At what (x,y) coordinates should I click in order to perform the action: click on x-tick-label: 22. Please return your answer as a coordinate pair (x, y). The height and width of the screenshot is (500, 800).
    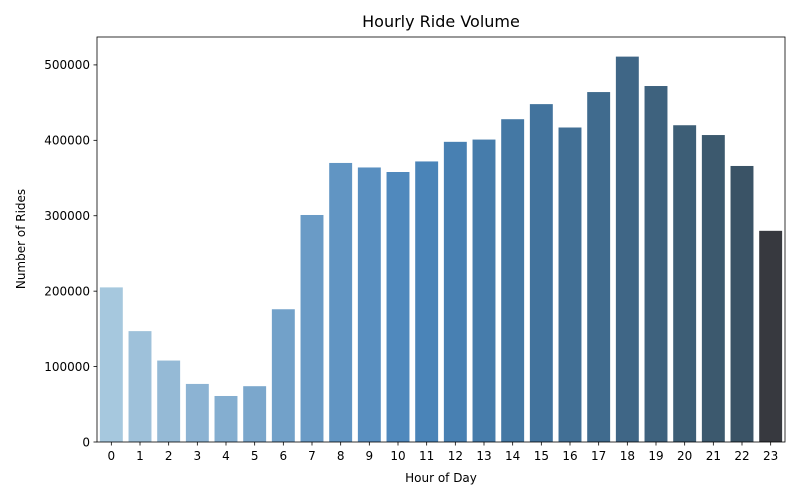
    Looking at the image, I should click on (741, 456).